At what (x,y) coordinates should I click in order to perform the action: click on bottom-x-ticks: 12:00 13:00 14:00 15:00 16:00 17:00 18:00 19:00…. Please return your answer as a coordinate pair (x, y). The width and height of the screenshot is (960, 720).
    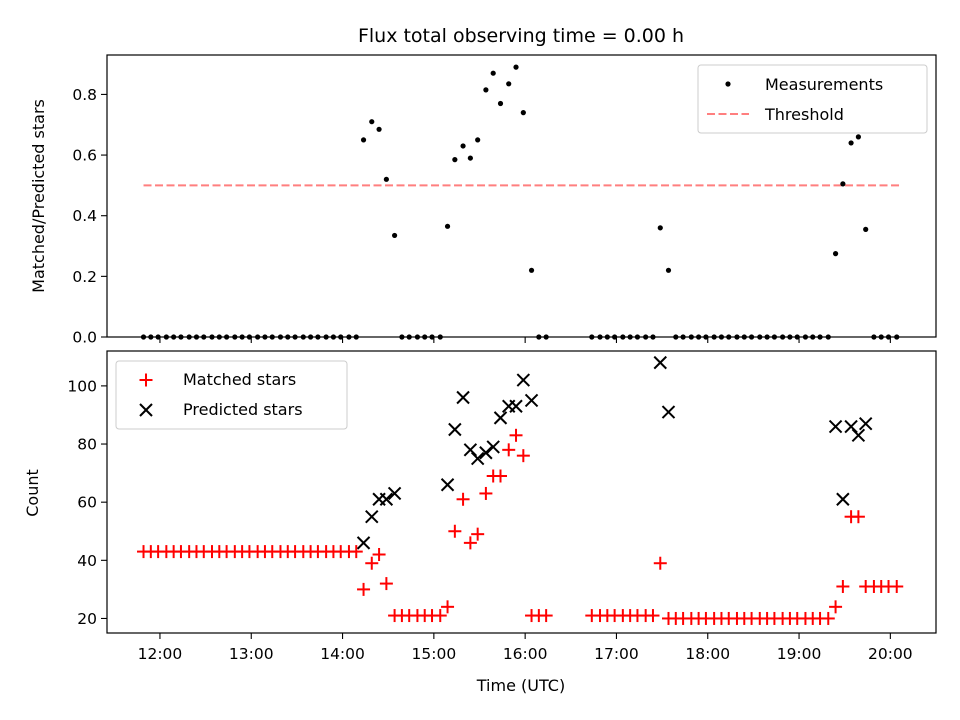
    Looking at the image, I should click on (525, 648).